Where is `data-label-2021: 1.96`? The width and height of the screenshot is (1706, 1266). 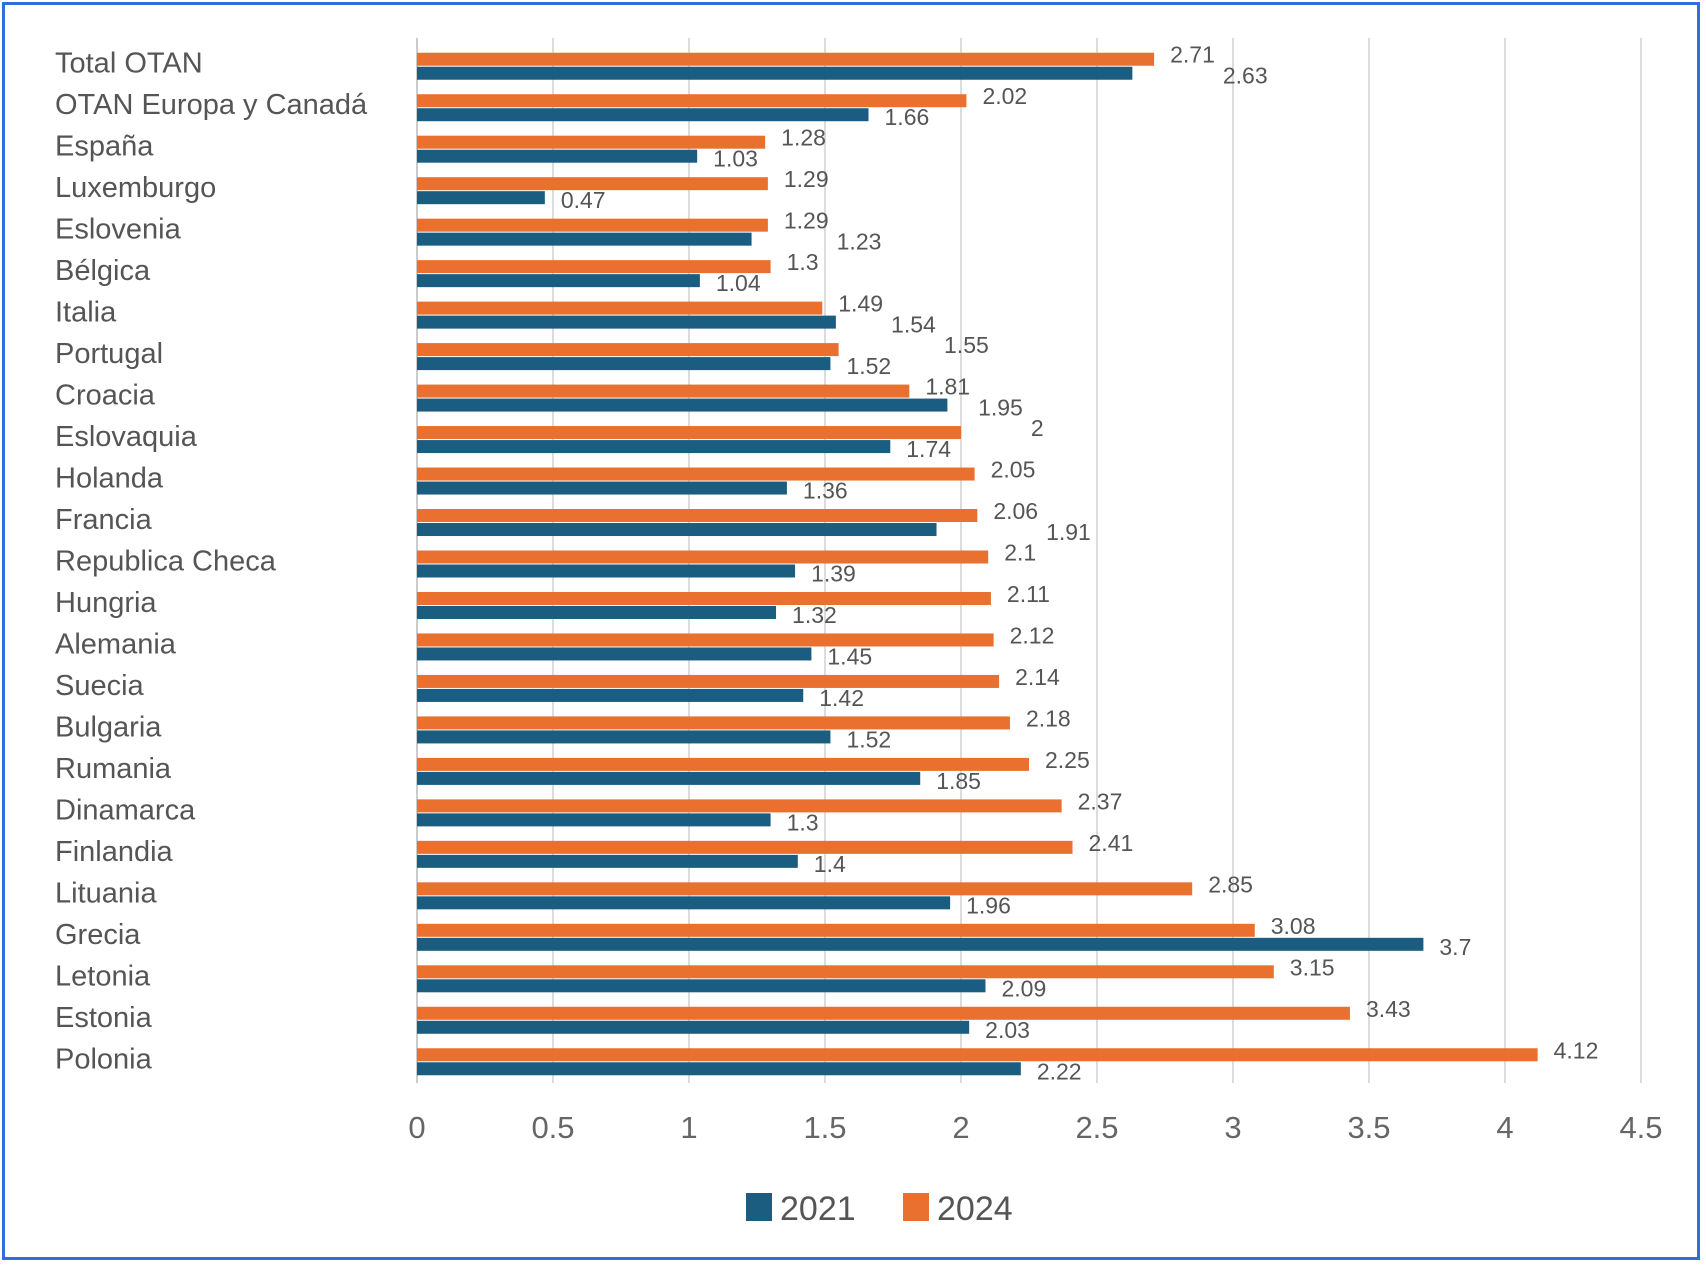
data-label-2021: 1.96 is located at coordinates (988, 905).